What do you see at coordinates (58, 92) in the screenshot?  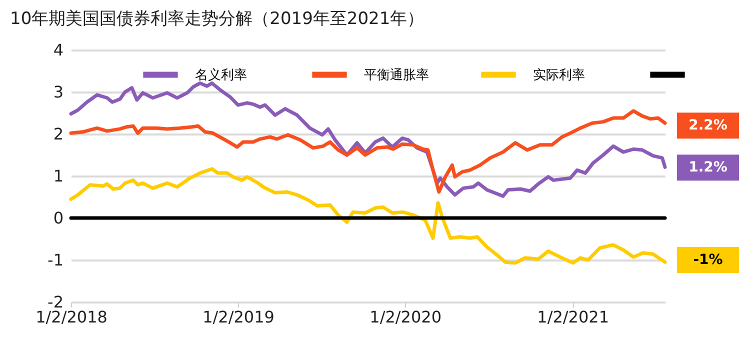 I see `y-tick-label: 3` at bounding box center [58, 92].